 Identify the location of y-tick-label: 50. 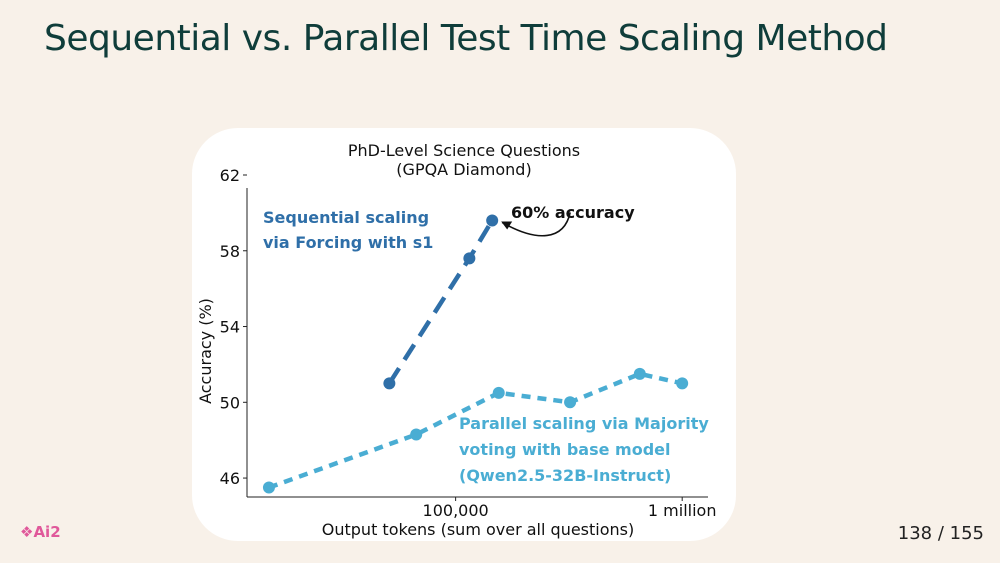
(230, 402).